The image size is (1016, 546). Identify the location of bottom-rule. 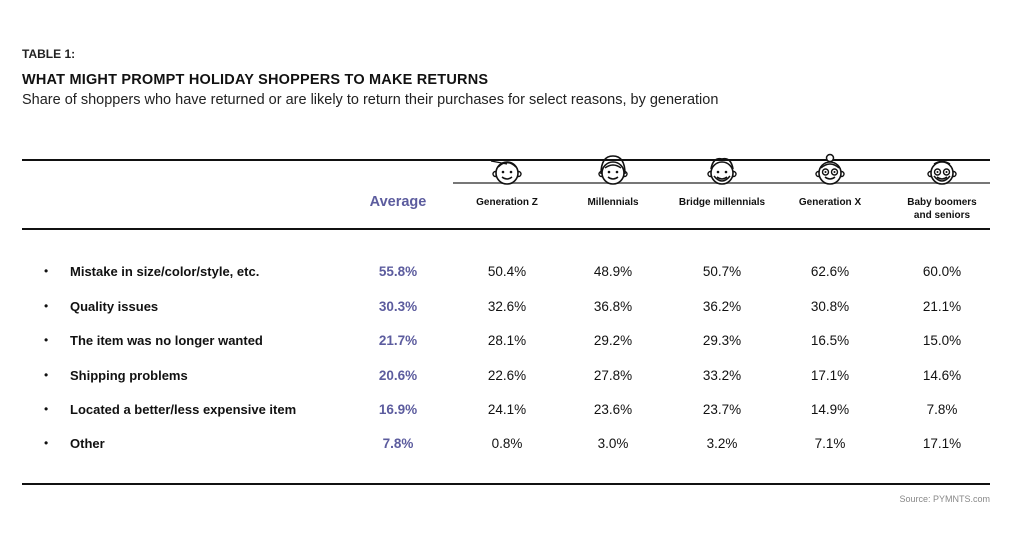
(506, 484).